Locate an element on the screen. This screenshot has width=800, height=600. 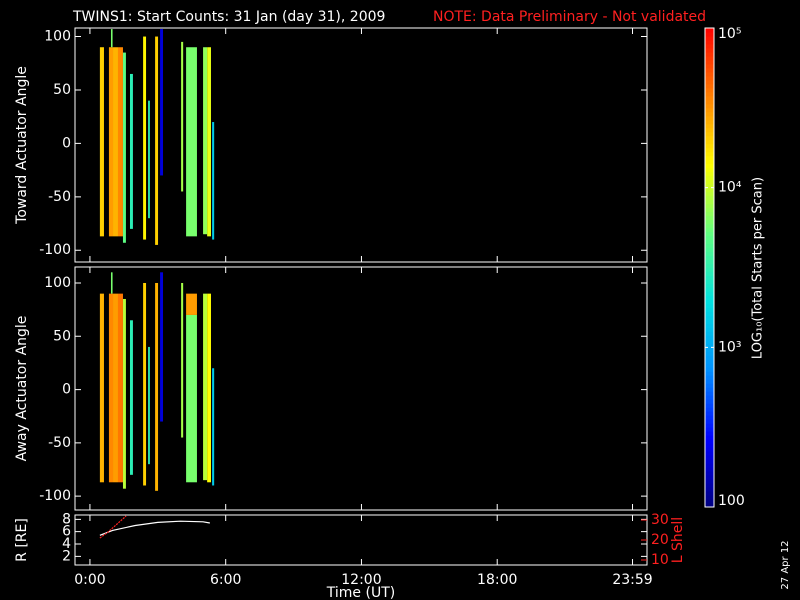
colorbar-label: LOG₁₀(Total Starts per Scan) is located at coordinates (758, 268).